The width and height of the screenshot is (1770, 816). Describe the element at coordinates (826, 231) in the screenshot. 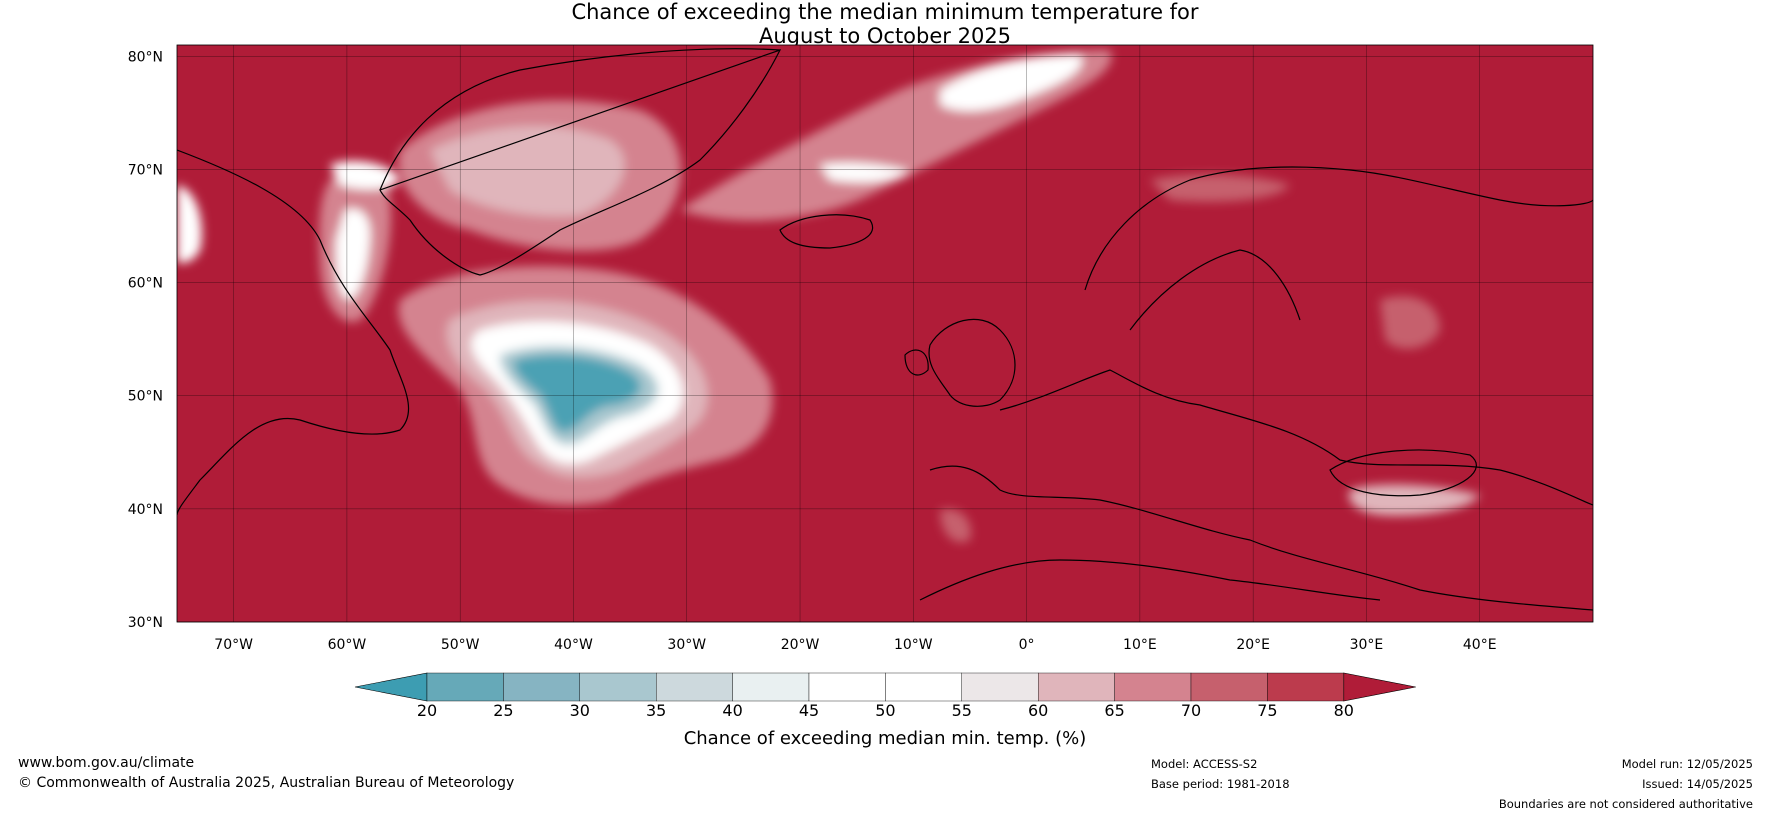

I see `iceland-coast` at that location.